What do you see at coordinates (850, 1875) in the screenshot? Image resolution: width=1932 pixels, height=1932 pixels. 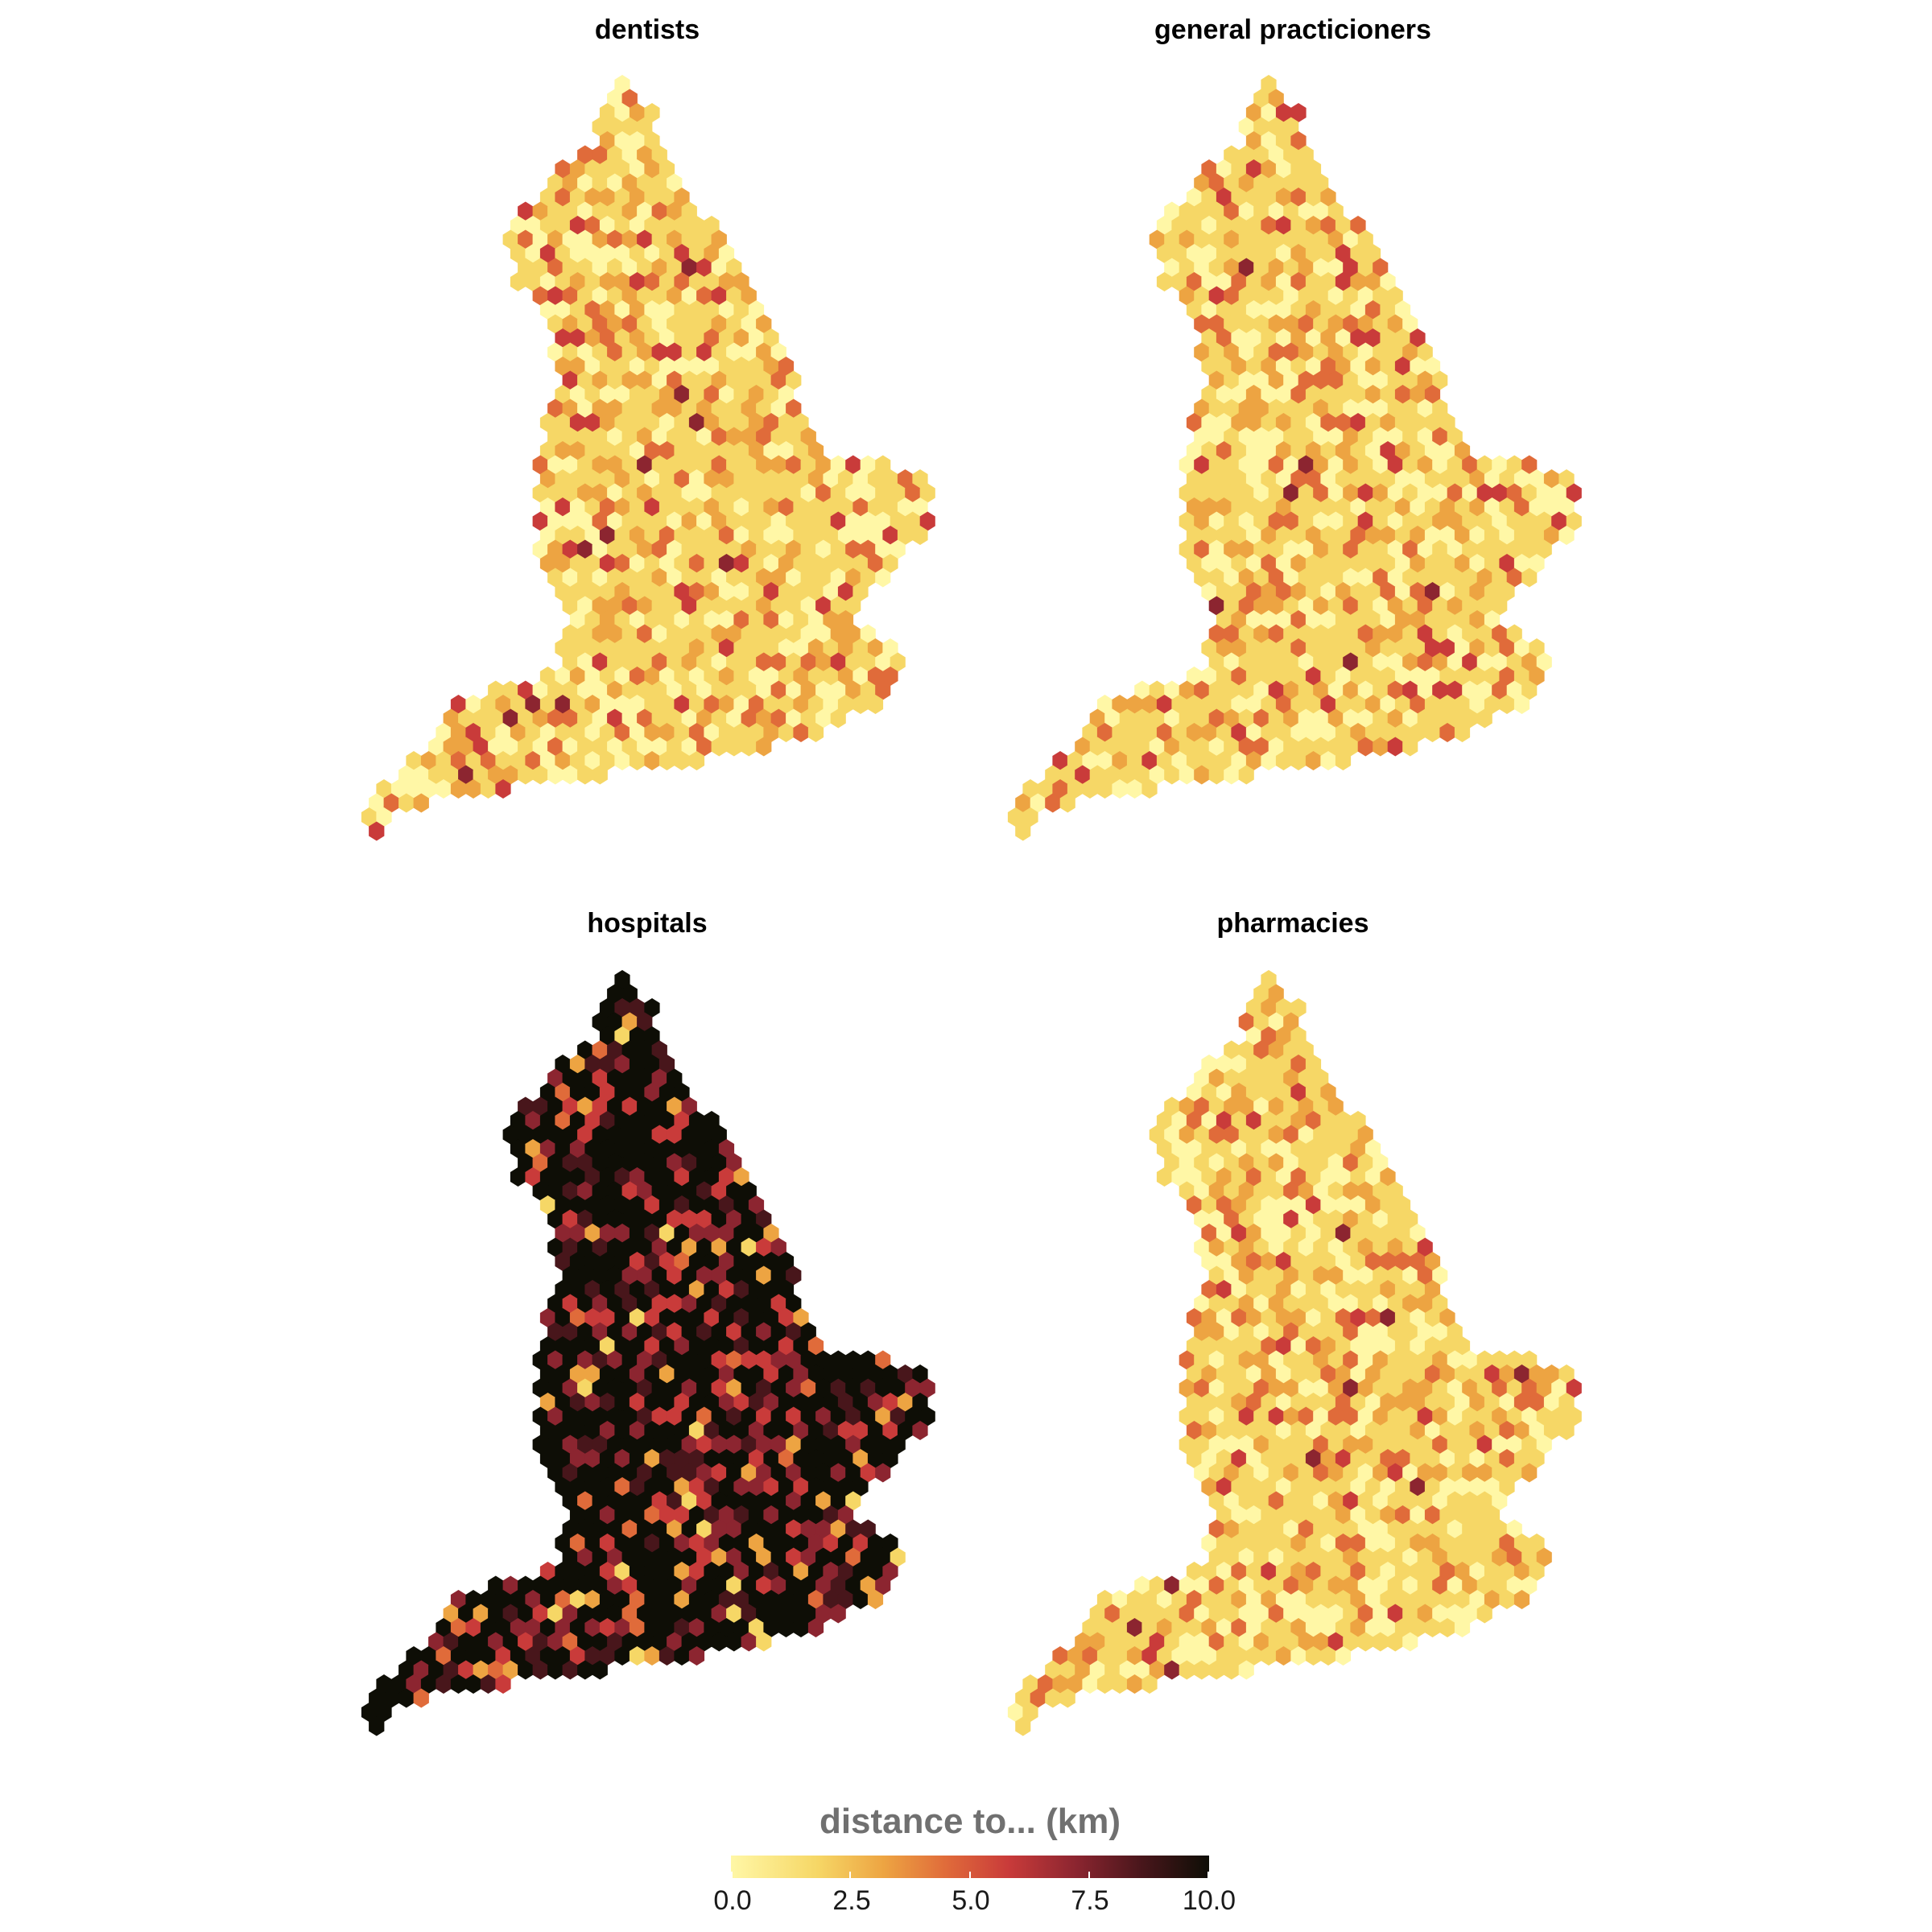 I see `legend-tick-mark` at bounding box center [850, 1875].